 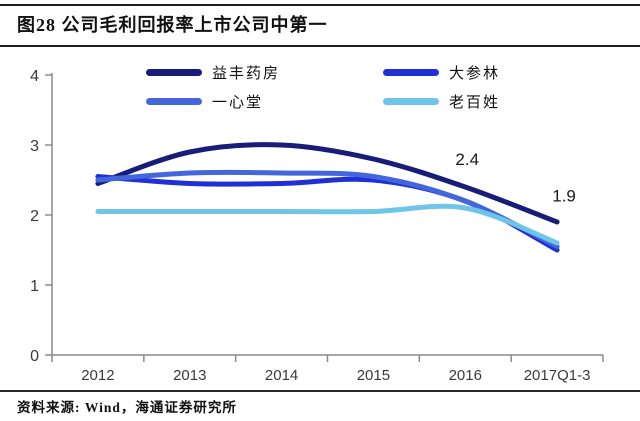 I want to click on y-tick-label: 4, so click(x=34, y=76).